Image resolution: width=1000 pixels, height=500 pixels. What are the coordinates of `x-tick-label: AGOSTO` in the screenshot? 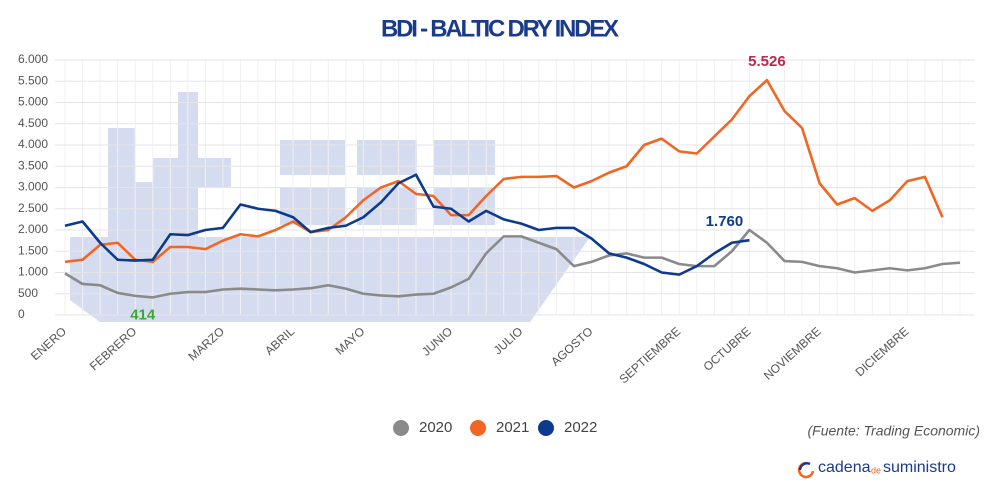 It's located at (571, 346).